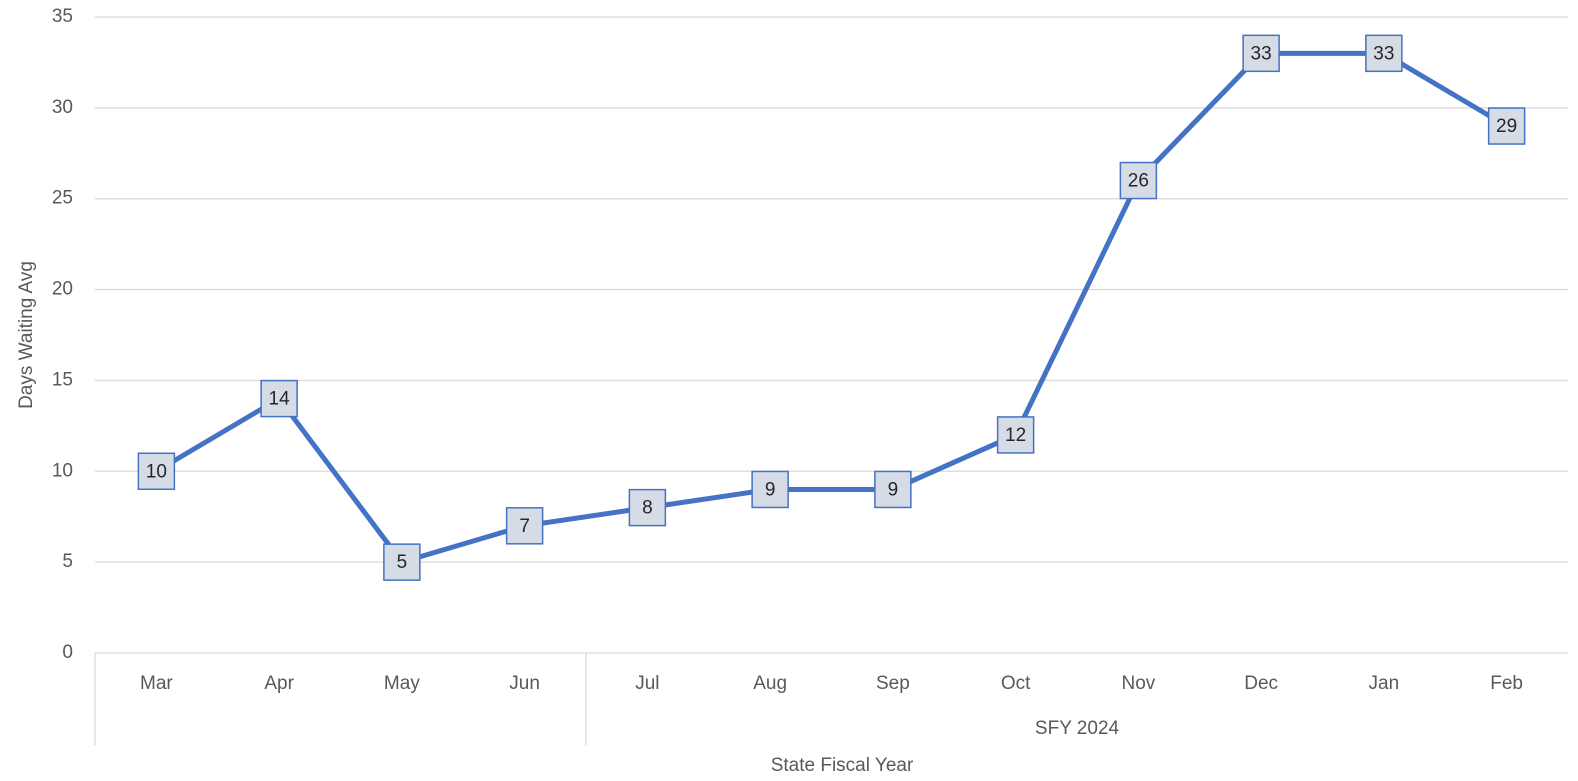 This screenshot has width=1578, height=781. I want to click on data-label: 7, so click(524, 526).